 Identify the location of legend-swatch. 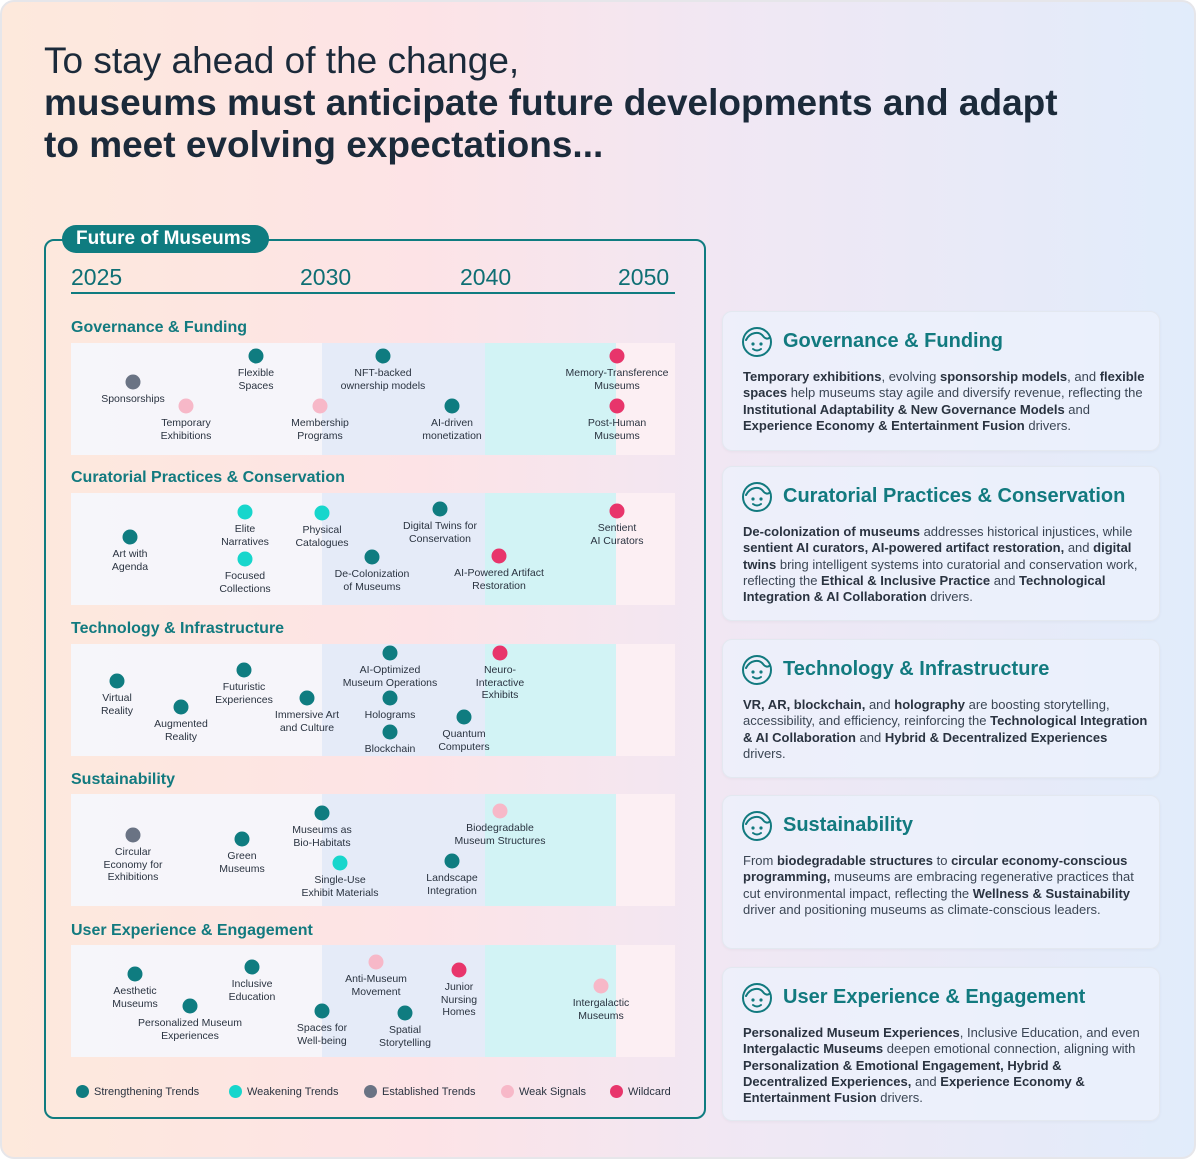
(235, 1091).